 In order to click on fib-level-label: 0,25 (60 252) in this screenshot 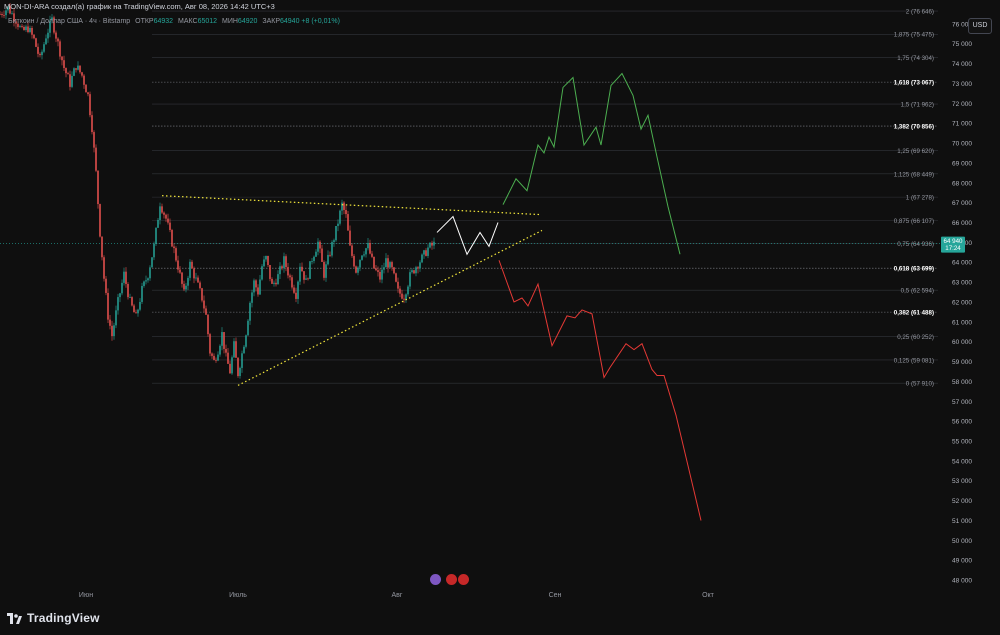, I will do `click(915, 337)`.